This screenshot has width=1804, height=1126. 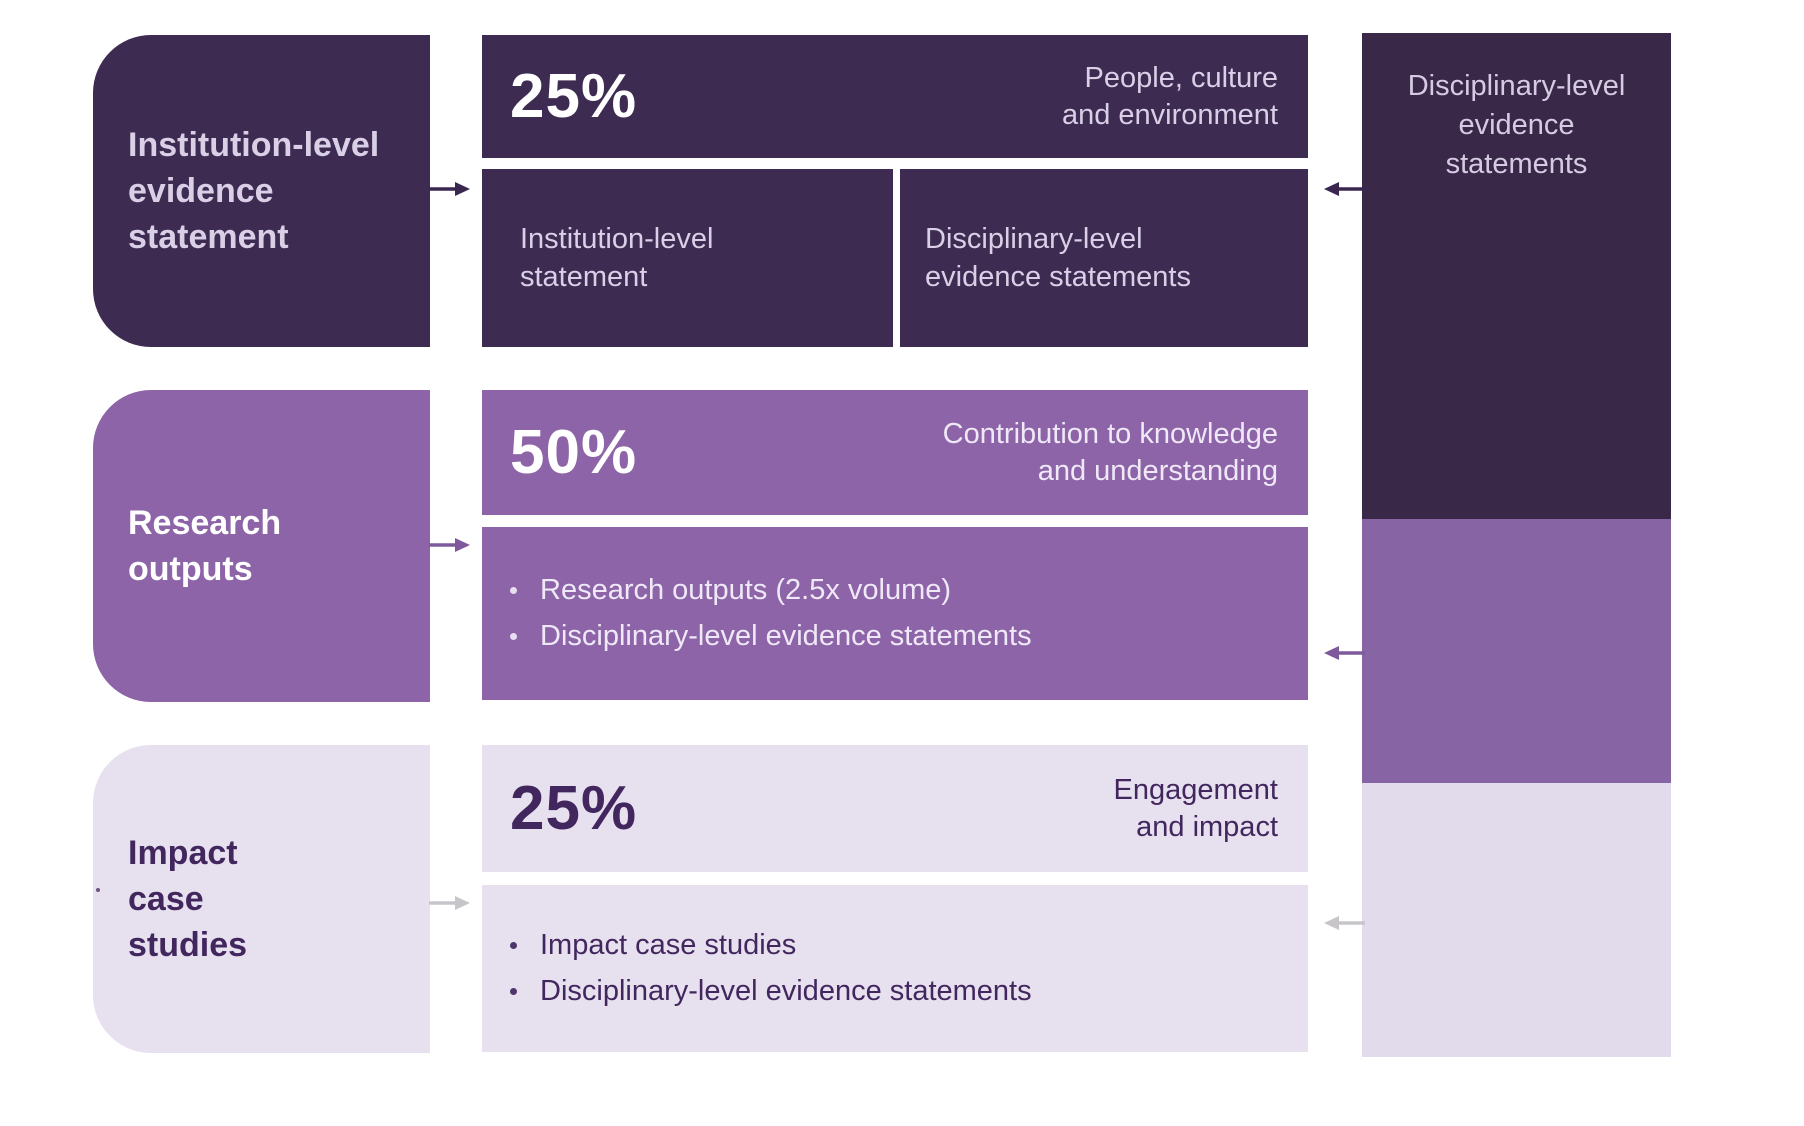 I want to click on category-box-research-outputs: Research outputs, so click(x=261, y=546).